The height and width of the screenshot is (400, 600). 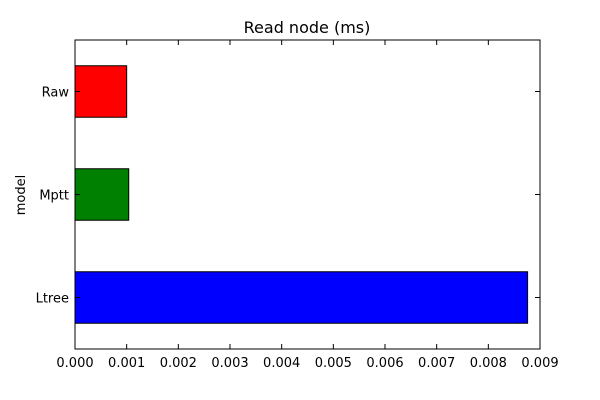 I want to click on x-tick-label: 0.006, so click(x=384, y=363).